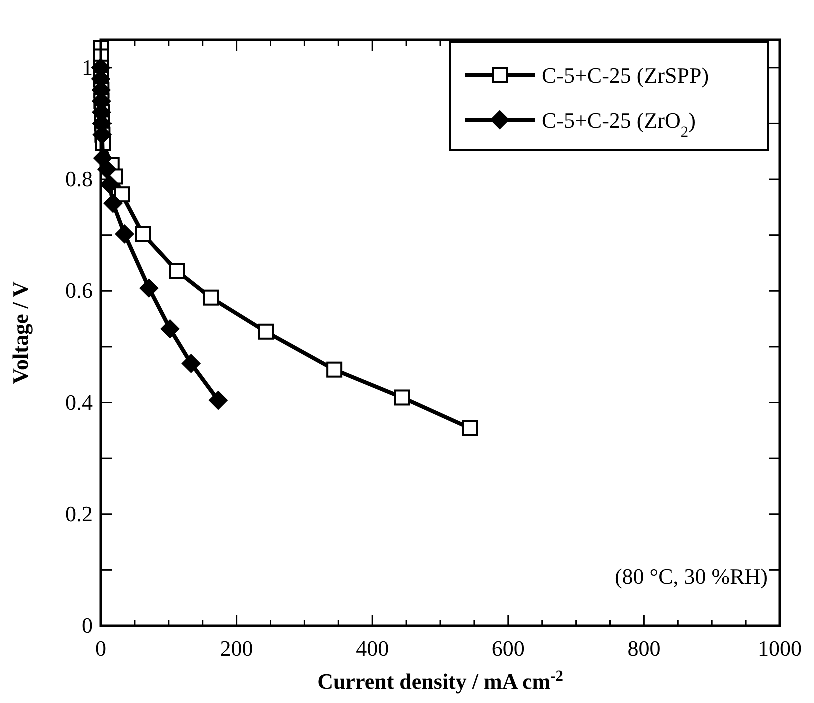  I want to click on x-axis-title: Current density / mA cm$^{-2}$, so click(441, 681).